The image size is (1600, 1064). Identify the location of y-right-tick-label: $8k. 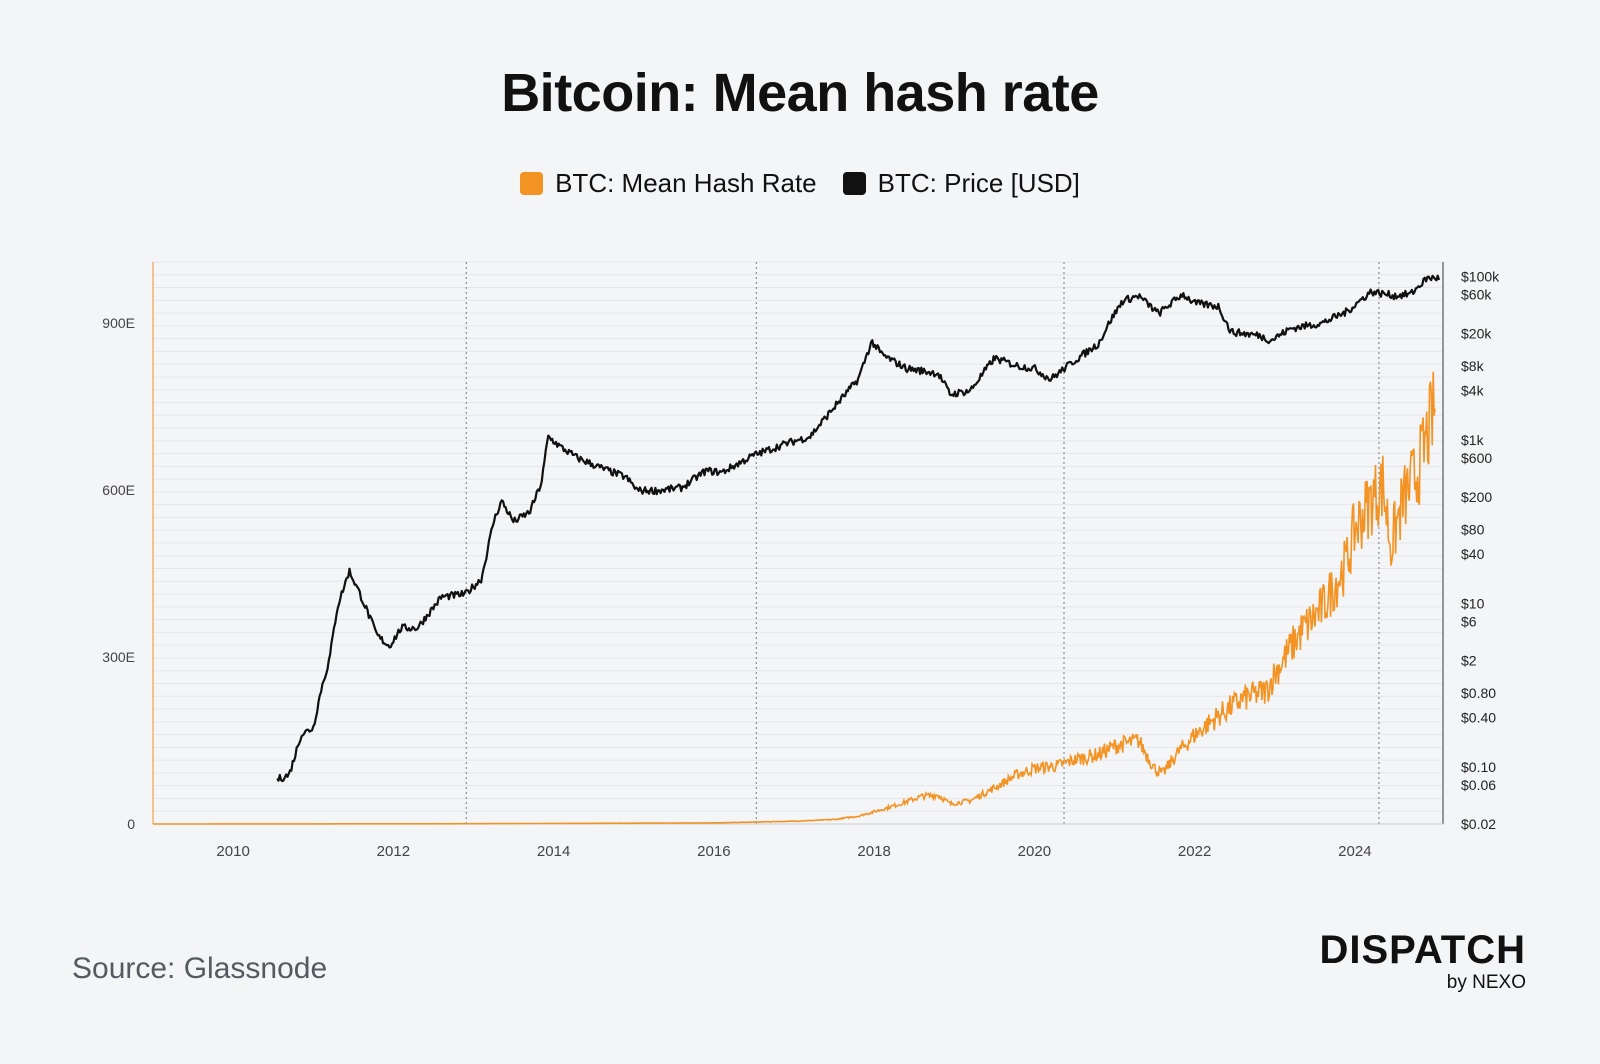
(1473, 366).